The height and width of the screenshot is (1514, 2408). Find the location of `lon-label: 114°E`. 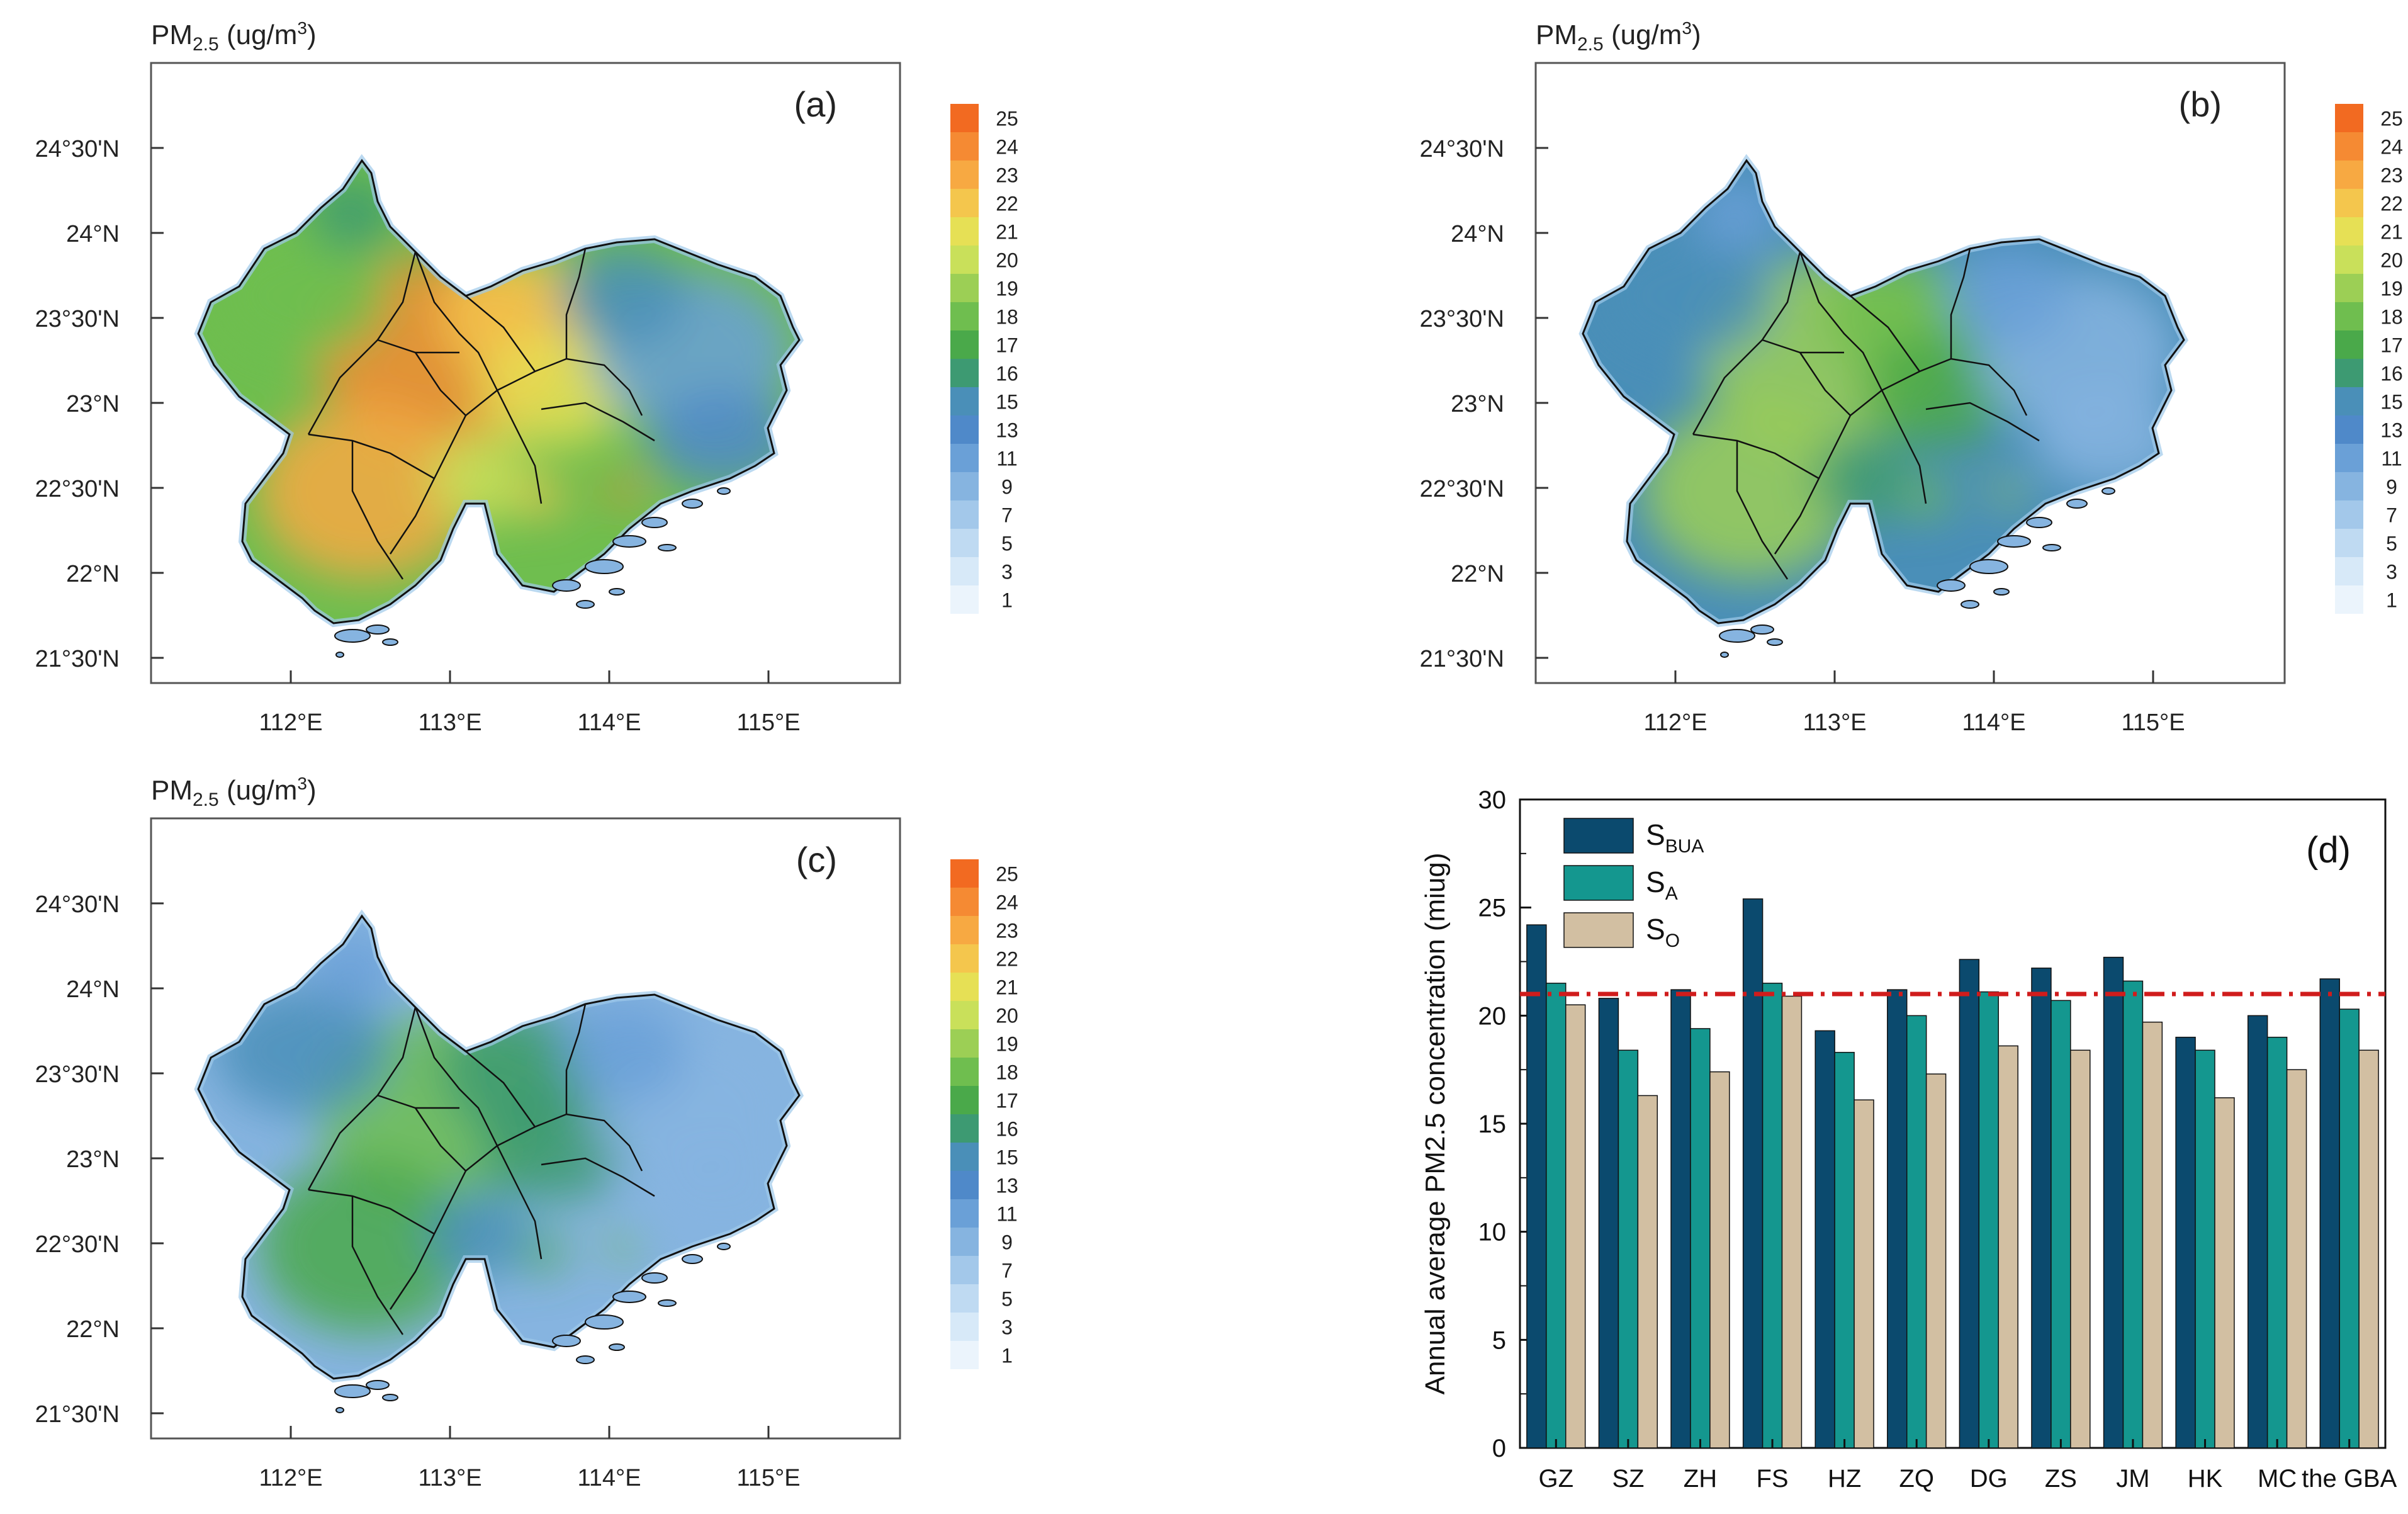

lon-label: 114°E is located at coordinates (1993, 723).